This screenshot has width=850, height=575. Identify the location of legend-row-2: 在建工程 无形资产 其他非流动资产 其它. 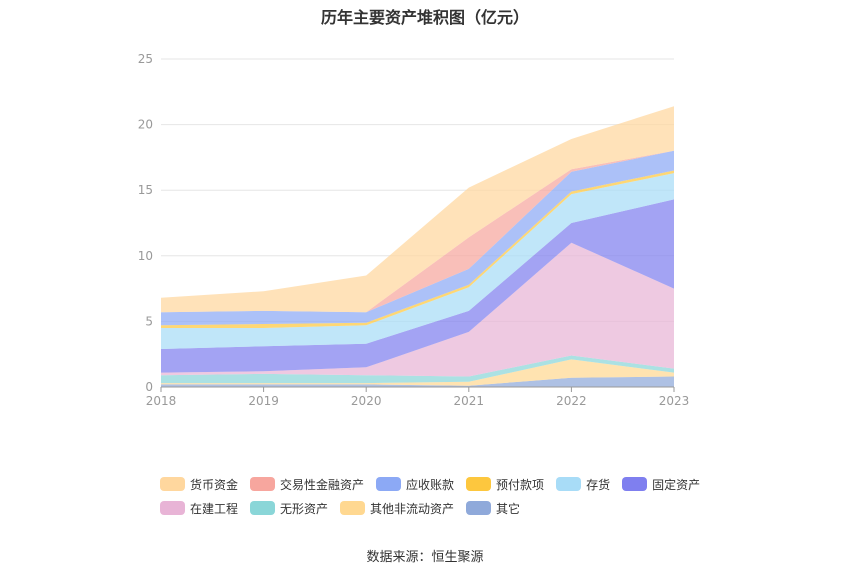
(440, 508).